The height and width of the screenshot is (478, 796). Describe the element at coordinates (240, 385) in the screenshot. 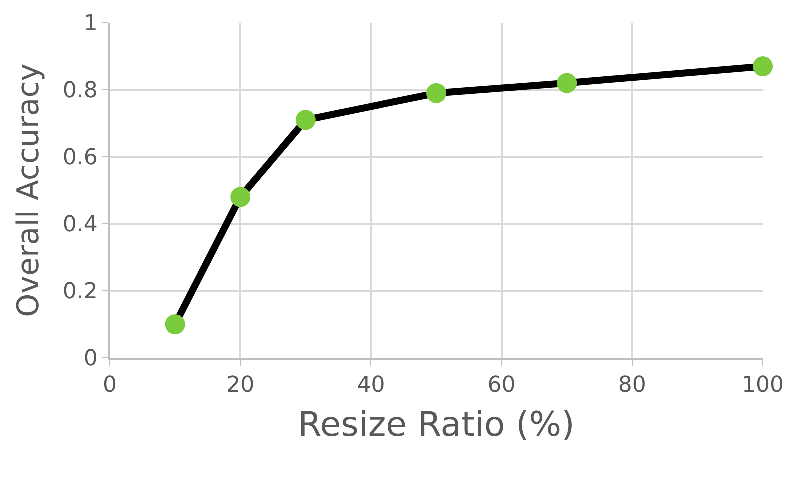

I see `x-tick-label: 20` at that location.